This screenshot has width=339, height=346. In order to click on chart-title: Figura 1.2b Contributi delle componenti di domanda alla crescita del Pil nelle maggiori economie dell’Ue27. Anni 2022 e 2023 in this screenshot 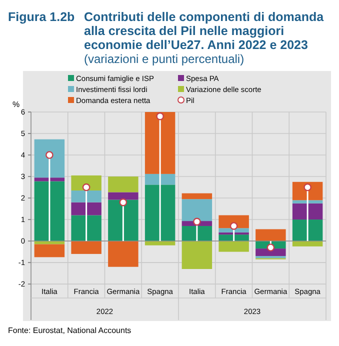, I will do `click(166, 31)`.